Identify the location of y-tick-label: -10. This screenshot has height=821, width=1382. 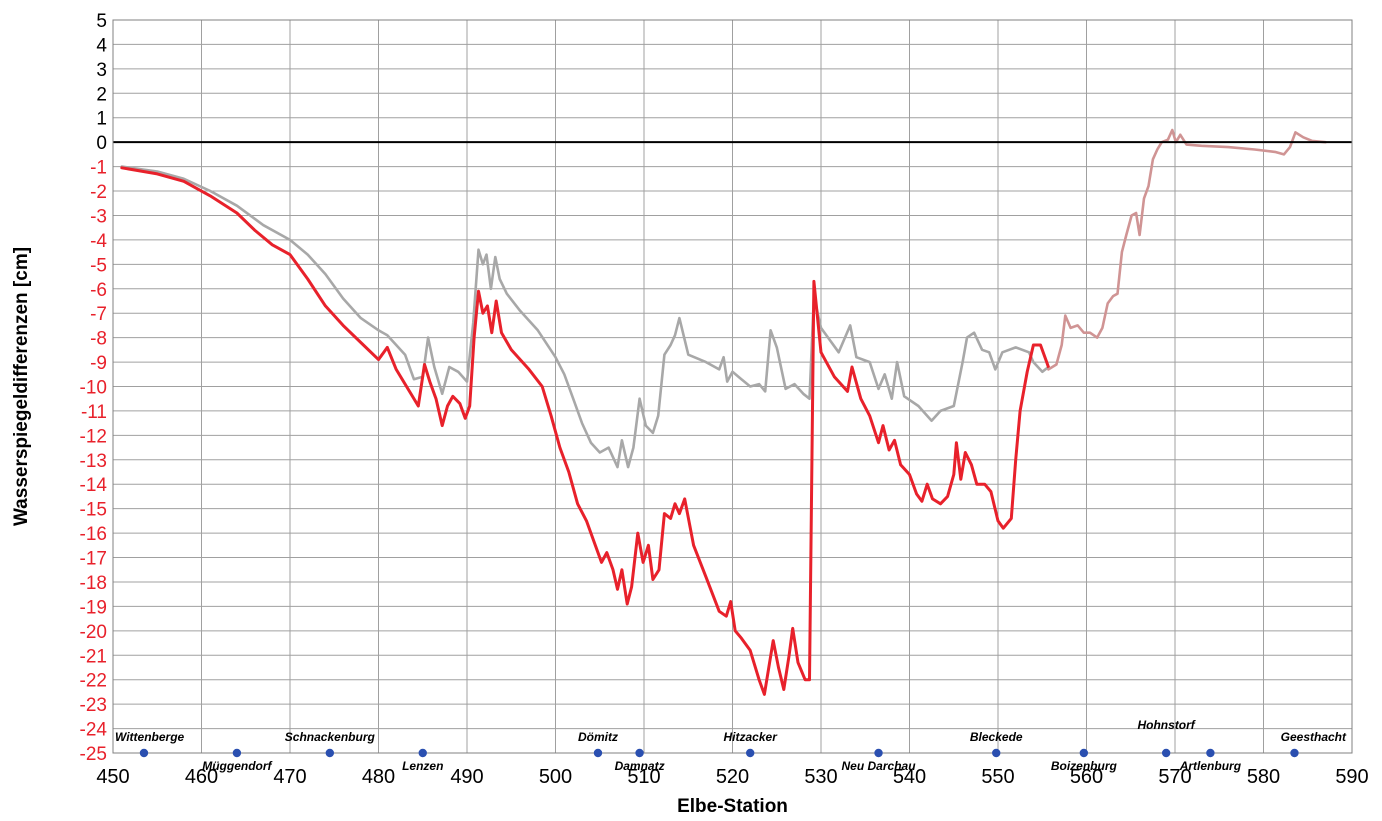
(93, 388).